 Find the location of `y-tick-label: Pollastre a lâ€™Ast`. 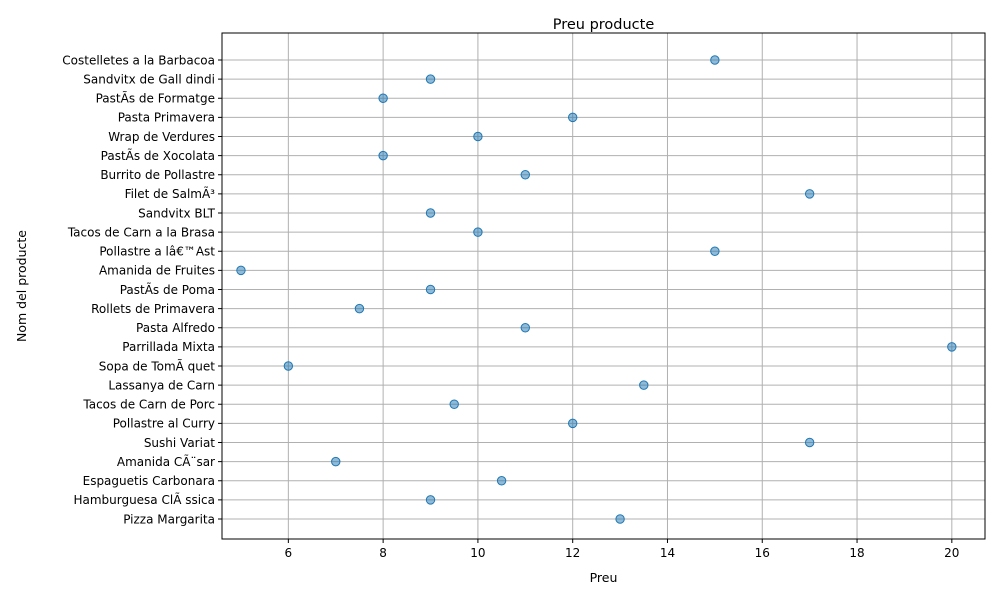

y-tick-label: Pollastre a lâ€™Ast is located at coordinates (157, 252).